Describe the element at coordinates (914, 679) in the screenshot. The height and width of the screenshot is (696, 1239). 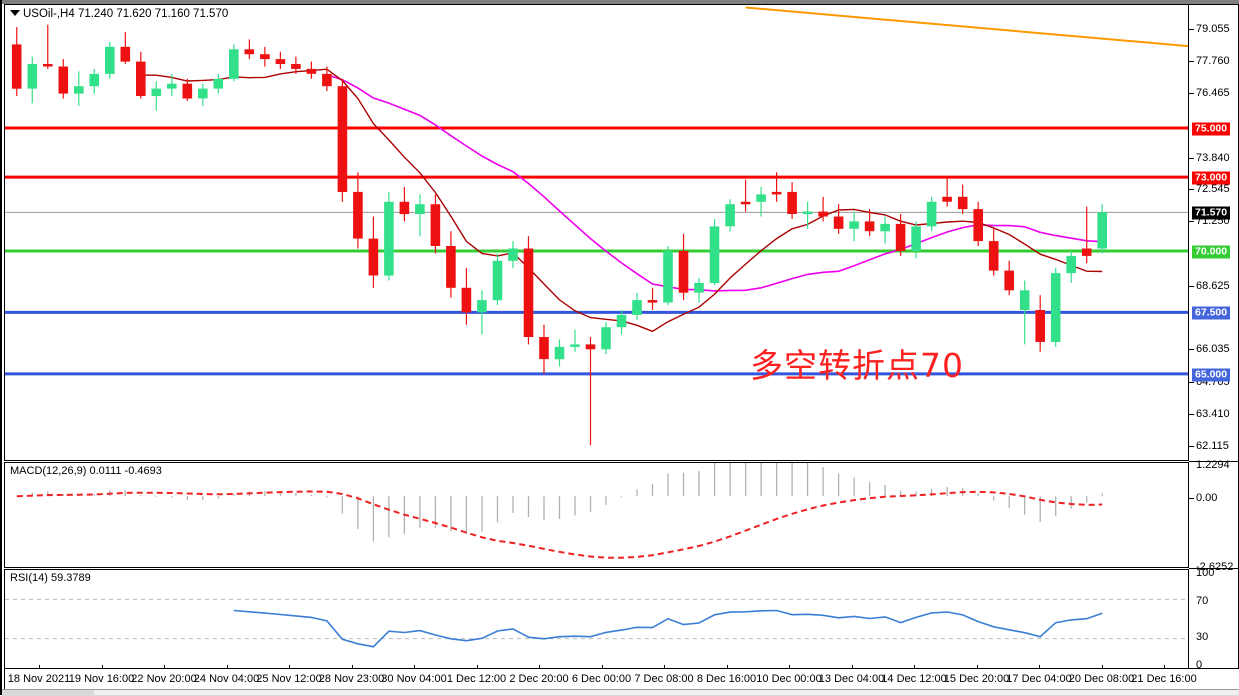
I see `time-axis-label: 14 Dec 12:00` at that location.